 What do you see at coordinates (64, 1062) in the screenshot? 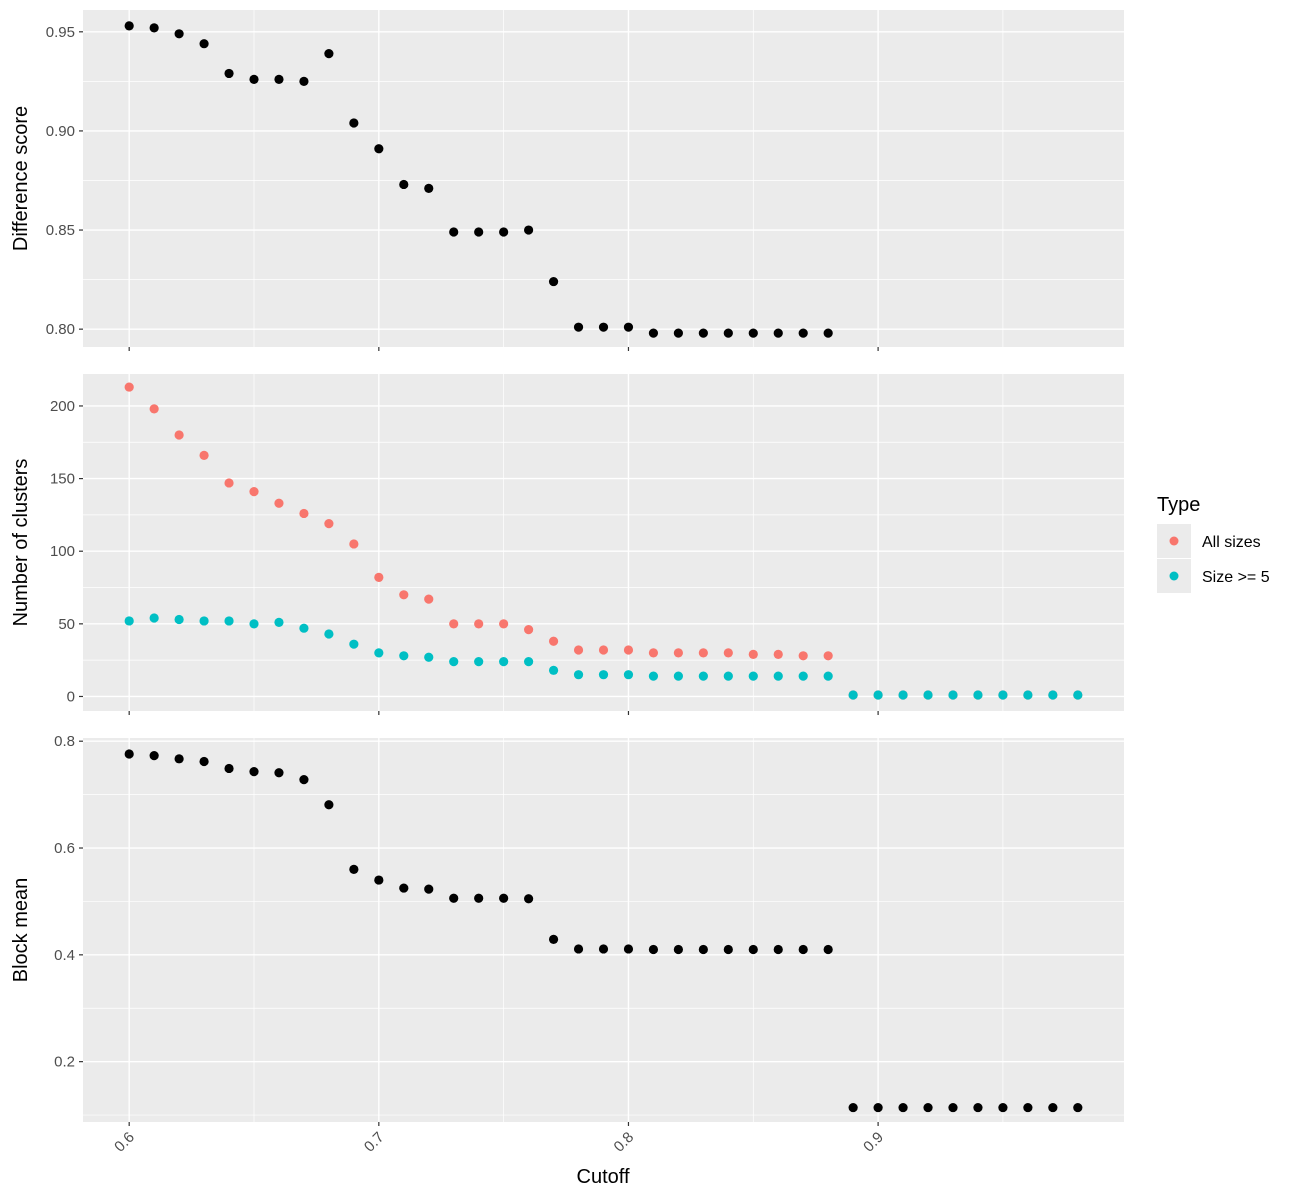
I see `y-tick-label: 0.2` at bounding box center [64, 1062].